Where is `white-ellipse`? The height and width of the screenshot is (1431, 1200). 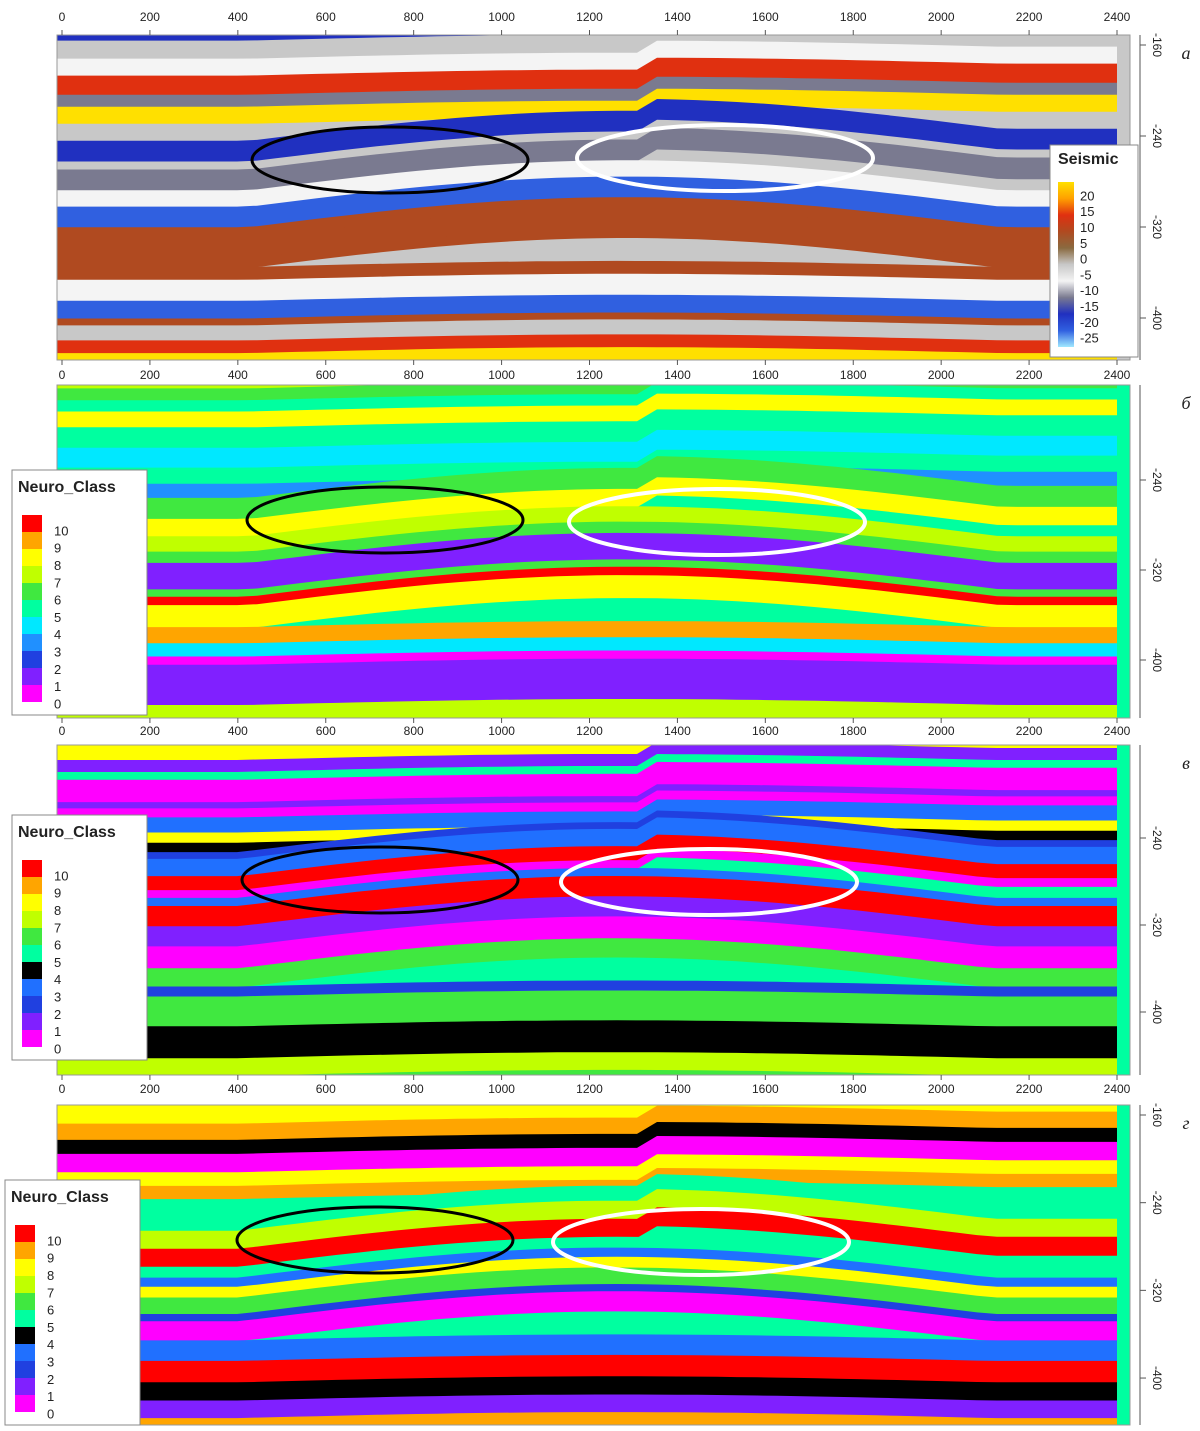
white-ellipse is located at coordinates (701, 1242).